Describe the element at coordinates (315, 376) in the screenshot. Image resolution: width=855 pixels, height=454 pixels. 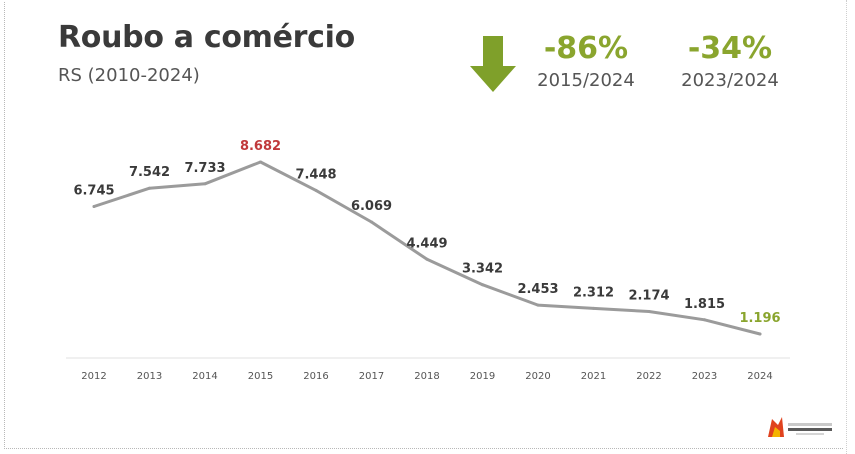
I see `x-tick-label: 2016` at that location.